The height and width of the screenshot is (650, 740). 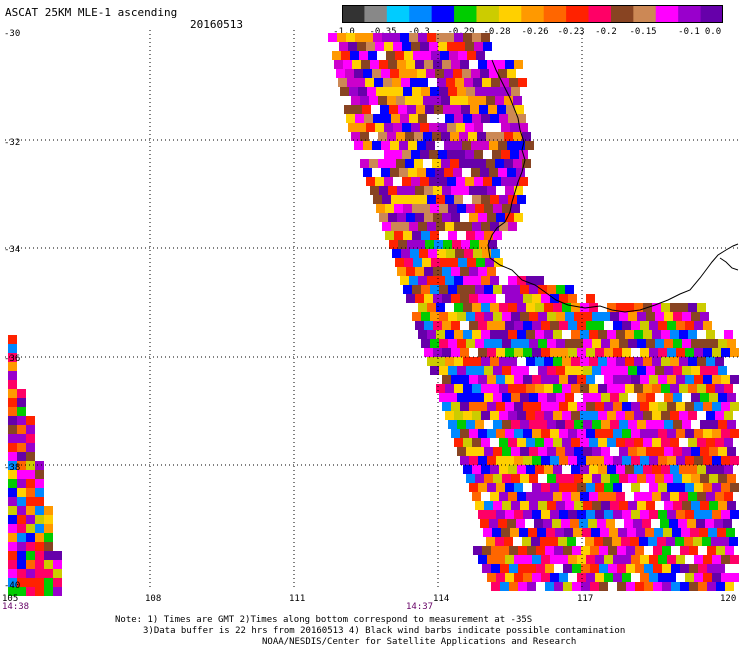 What do you see at coordinates (571, 32) in the screenshot?
I see `scale-label: -0.23` at bounding box center [571, 32].